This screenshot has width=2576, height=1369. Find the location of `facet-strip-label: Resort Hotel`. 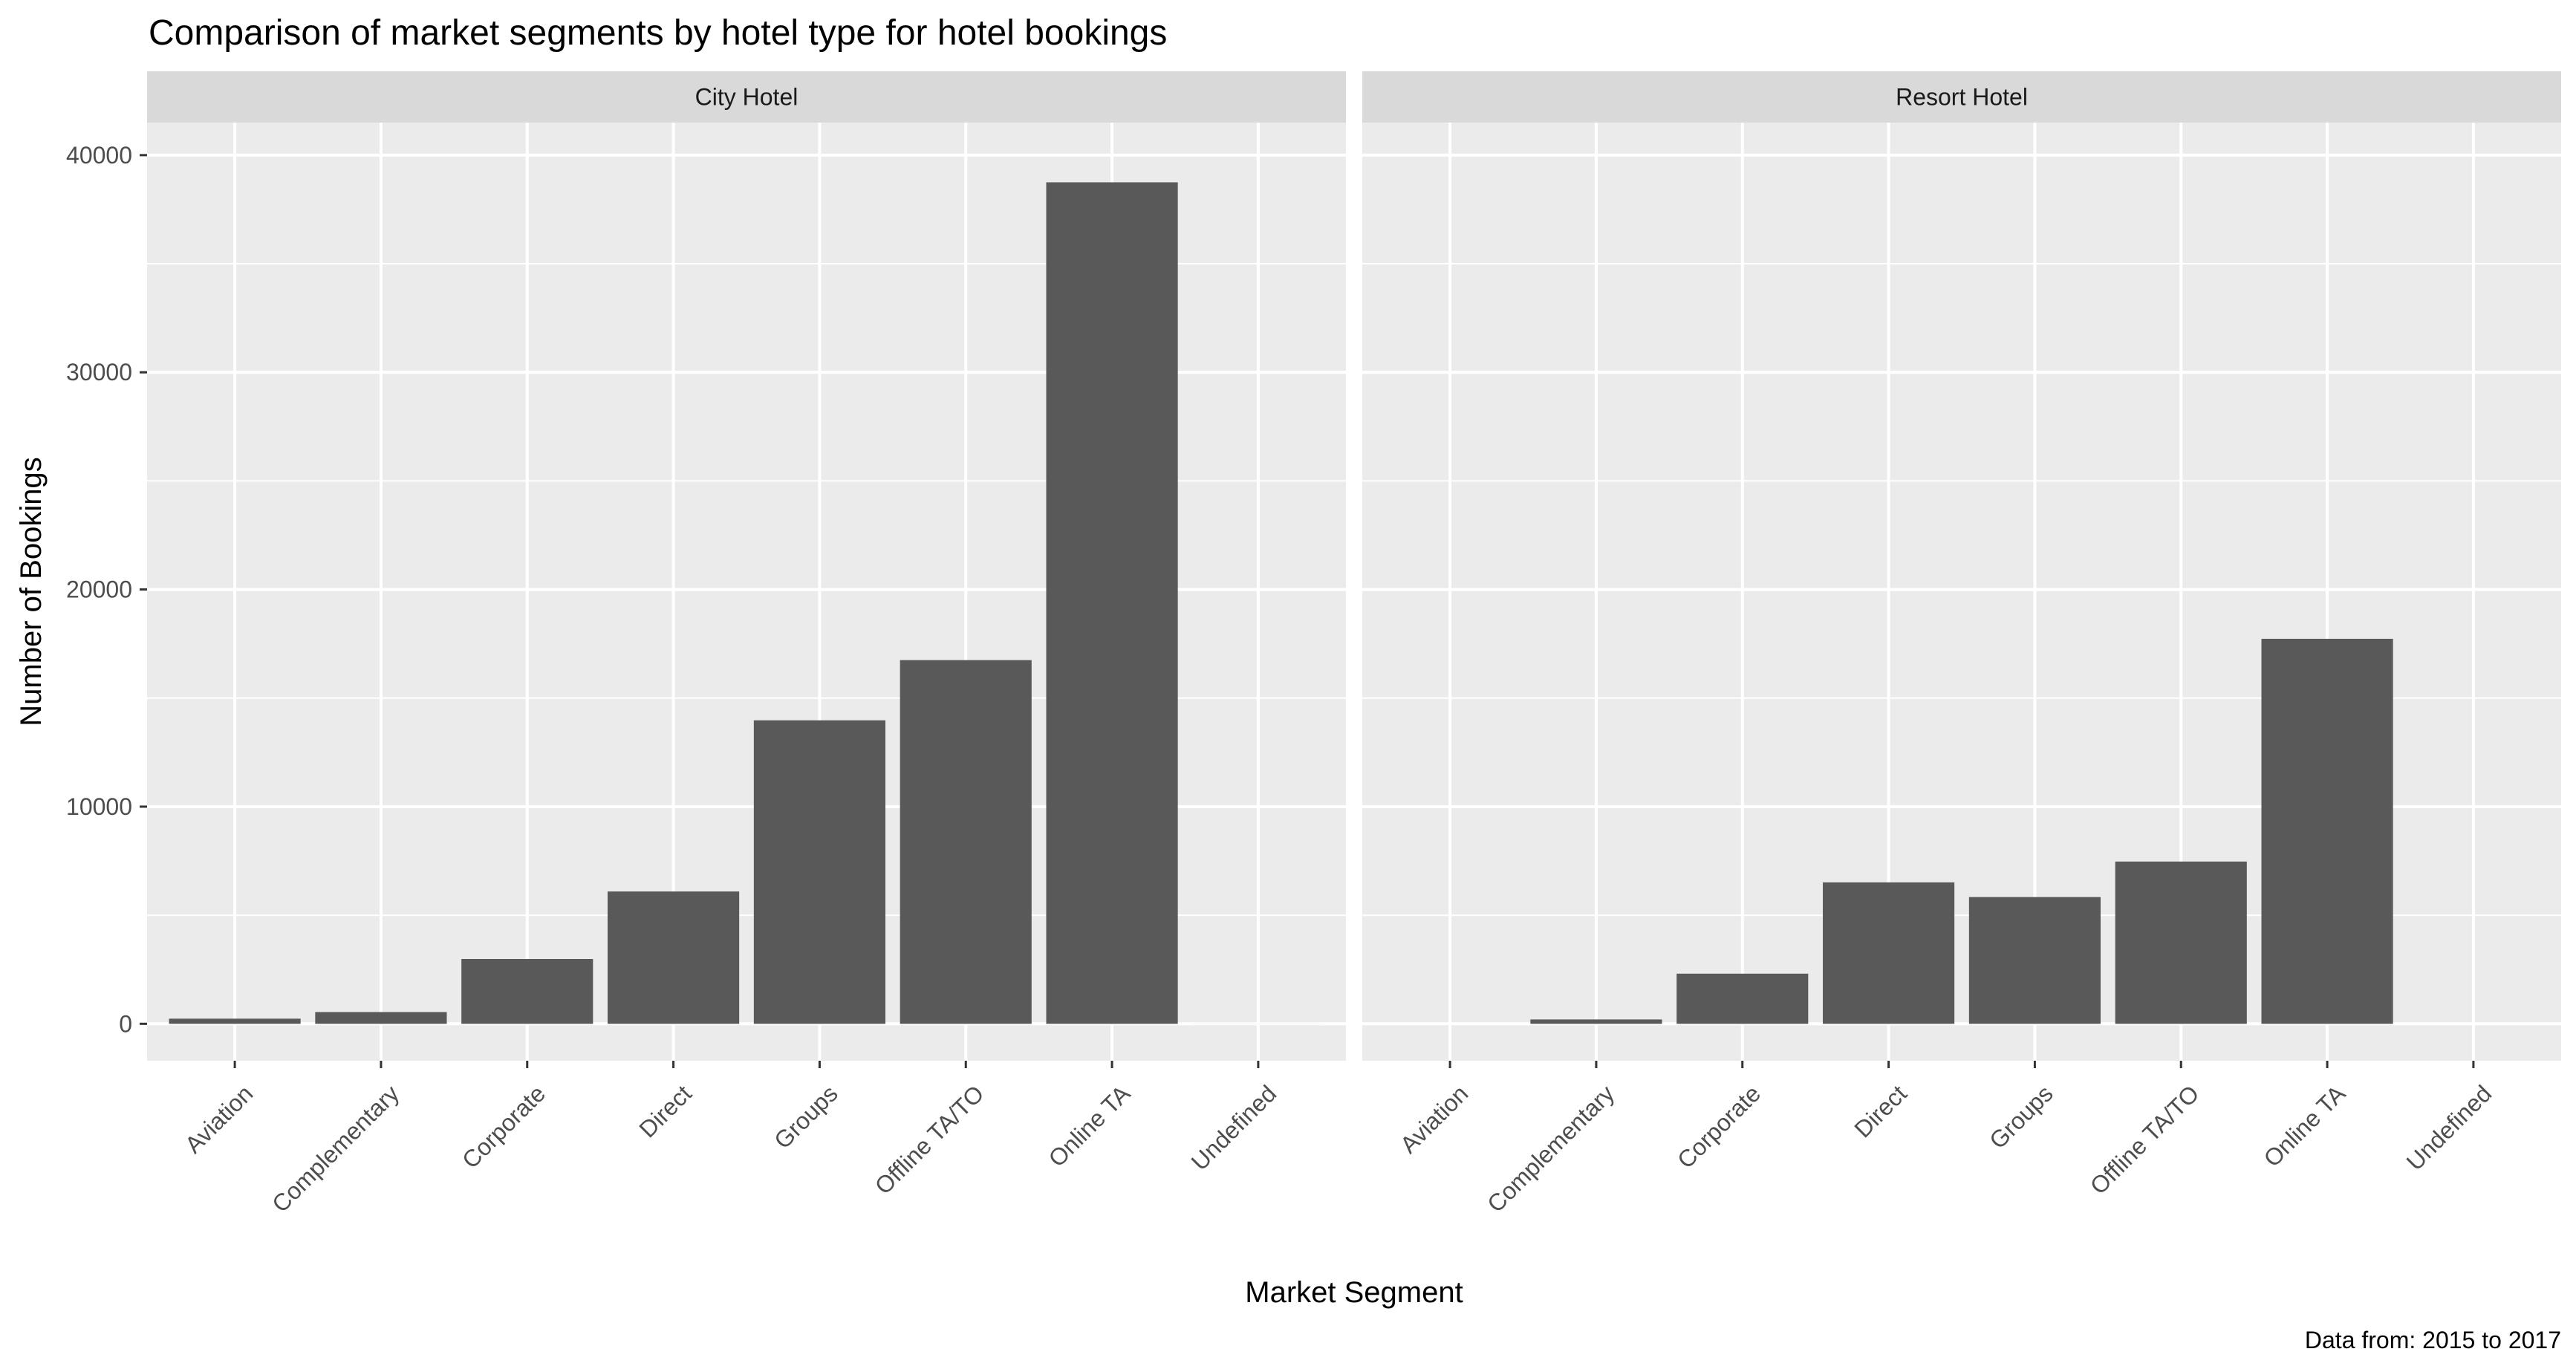

facet-strip-label: Resort Hotel is located at coordinates (1962, 97).